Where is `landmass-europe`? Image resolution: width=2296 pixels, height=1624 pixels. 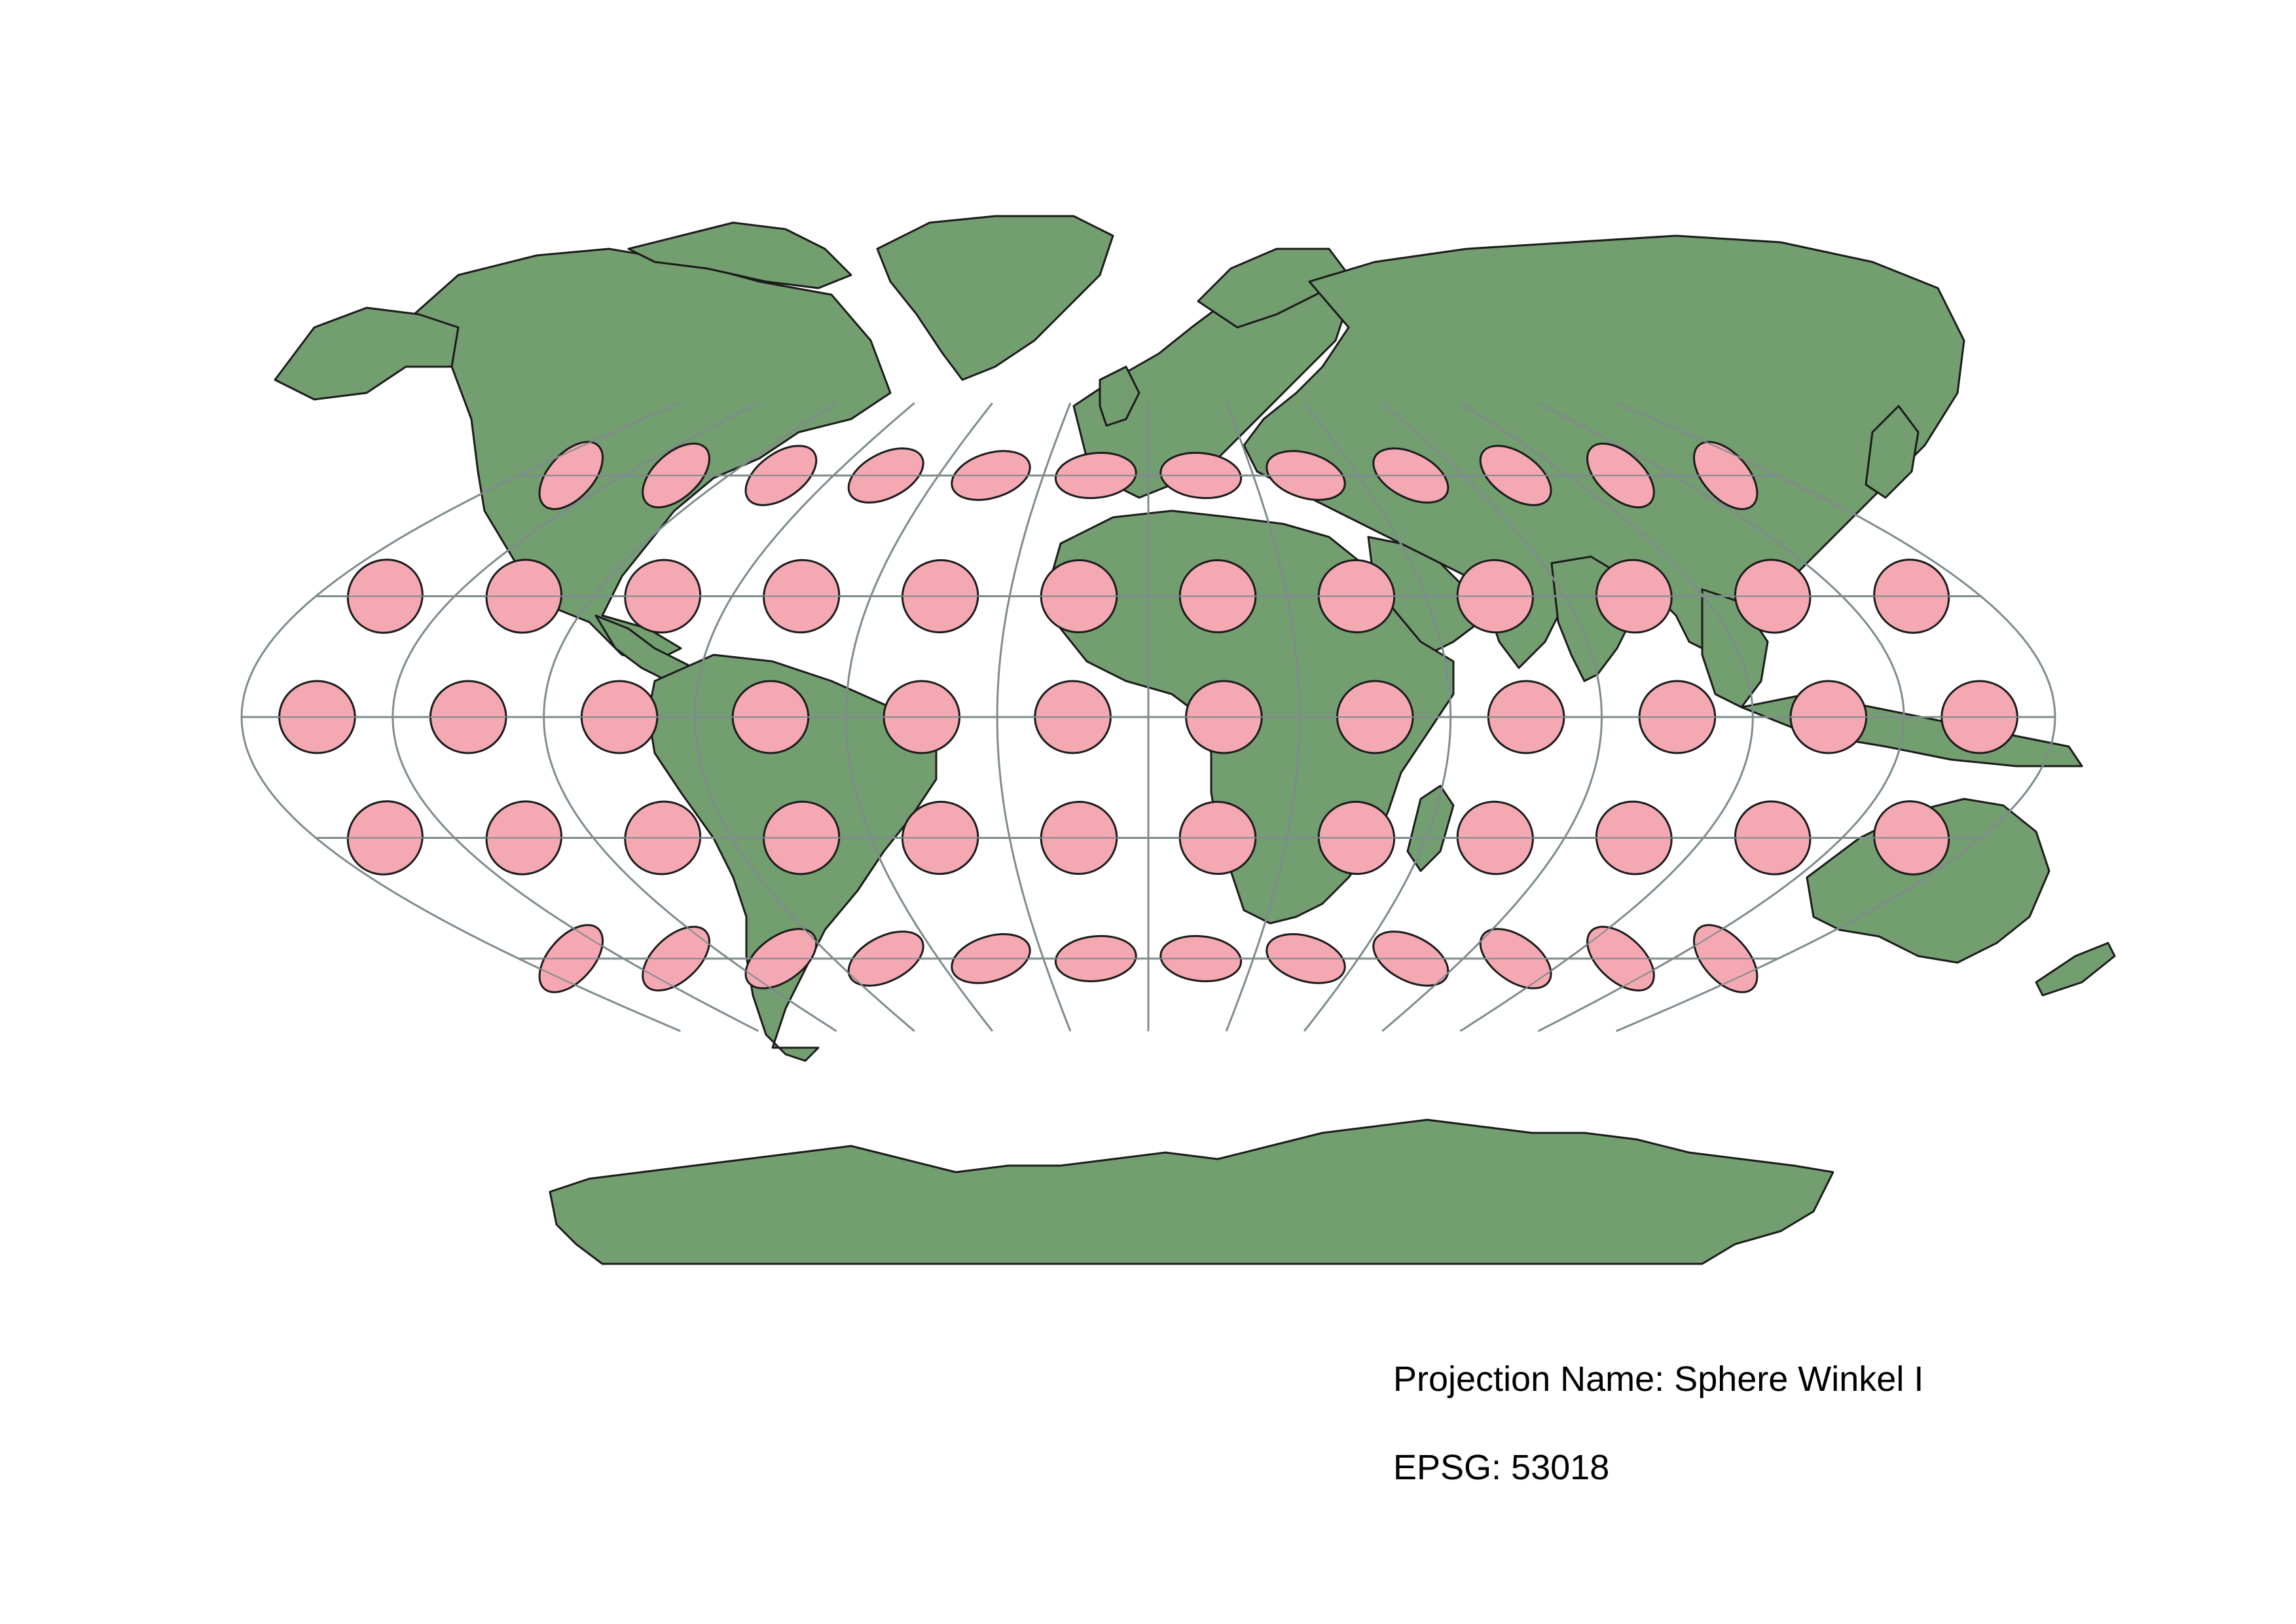 landmass-europe is located at coordinates (1211, 389).